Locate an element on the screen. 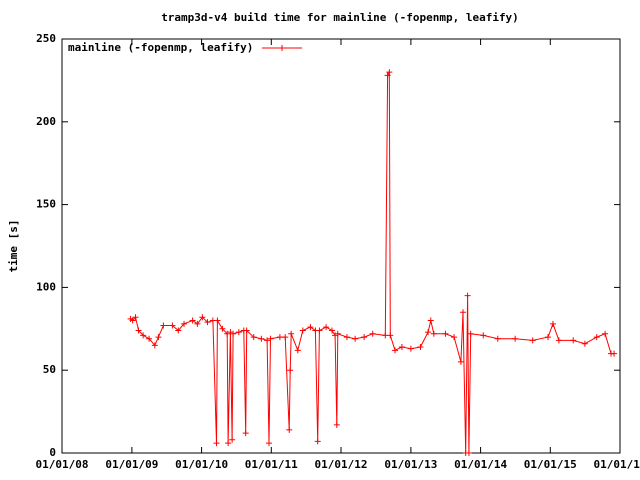 This screenshot has width=640, height=480. y-tick-label: 250 is located at coordinates (46, 38).